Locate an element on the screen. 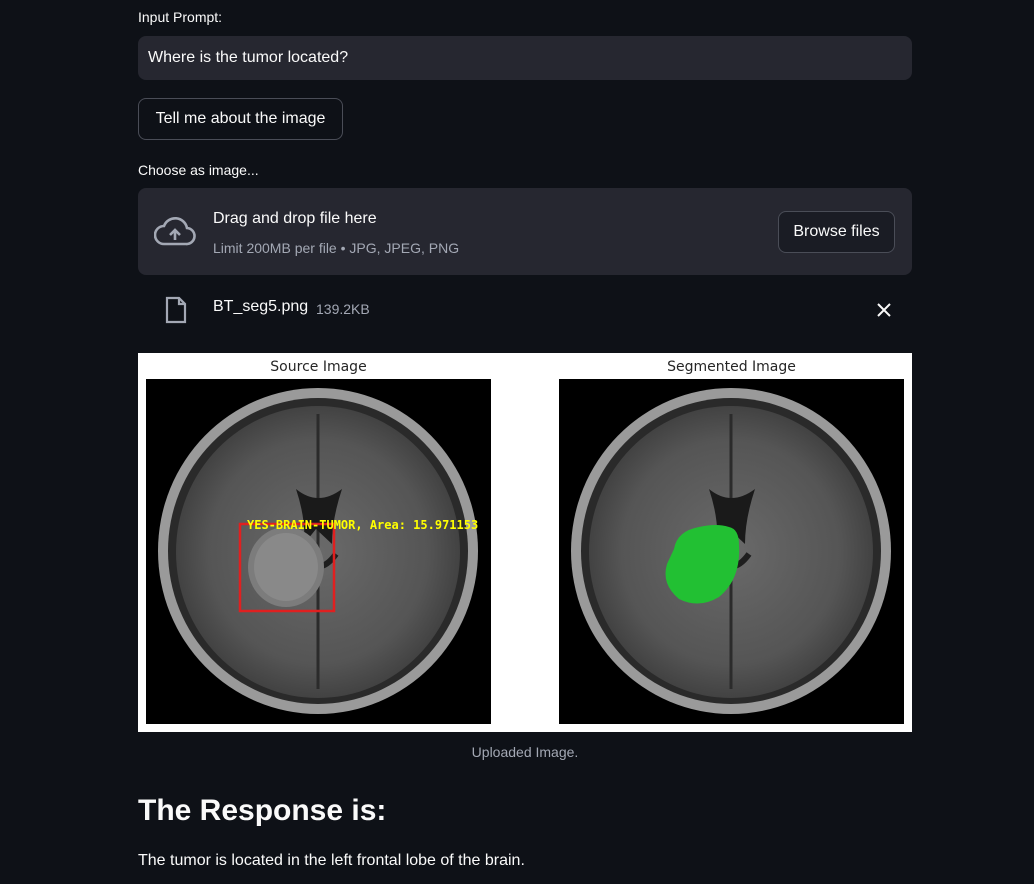  source-mri-image: YES-BRAIN-TUMOR, Area: 15.971153 is located at coordinates (318, 551).